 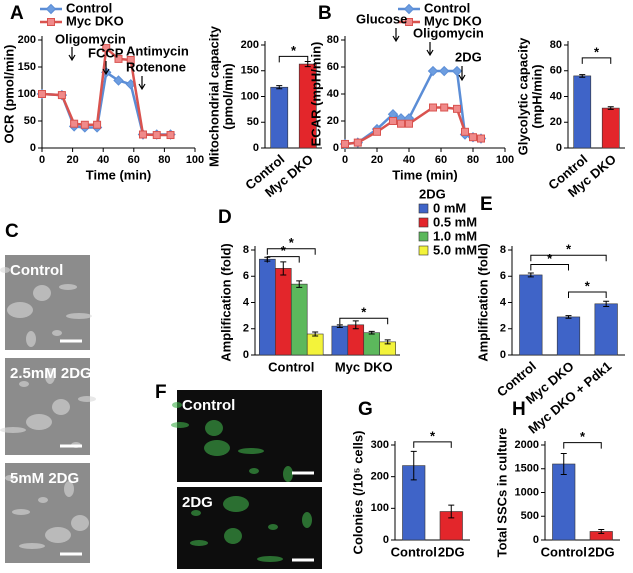 What do you see at coordinates (156, 66) in the screenshot?
I see `annotation: Rotenone` at bounding box center [156, 66].